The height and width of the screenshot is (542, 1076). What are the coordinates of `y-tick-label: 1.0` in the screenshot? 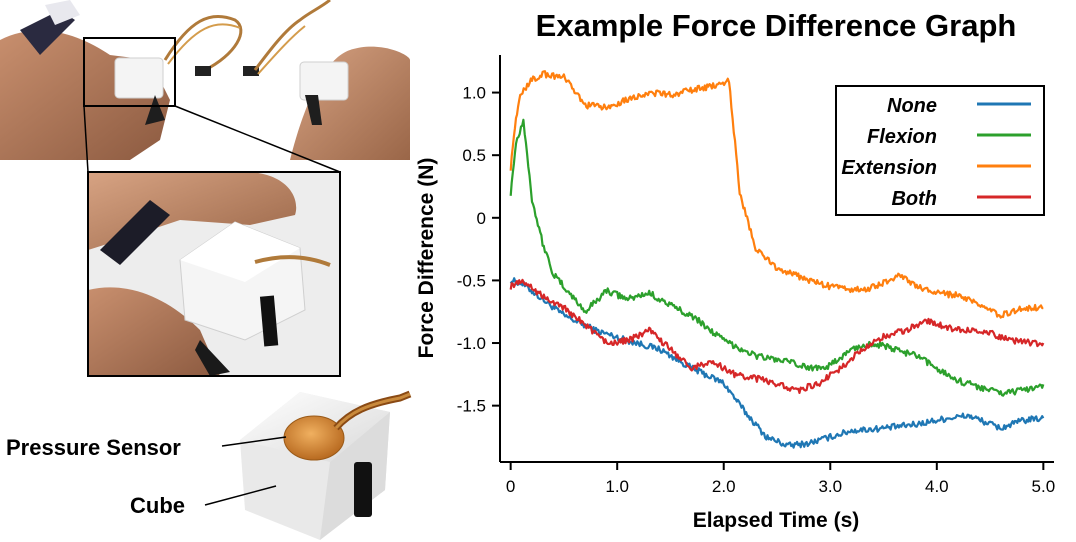 It's located at (474, 93).